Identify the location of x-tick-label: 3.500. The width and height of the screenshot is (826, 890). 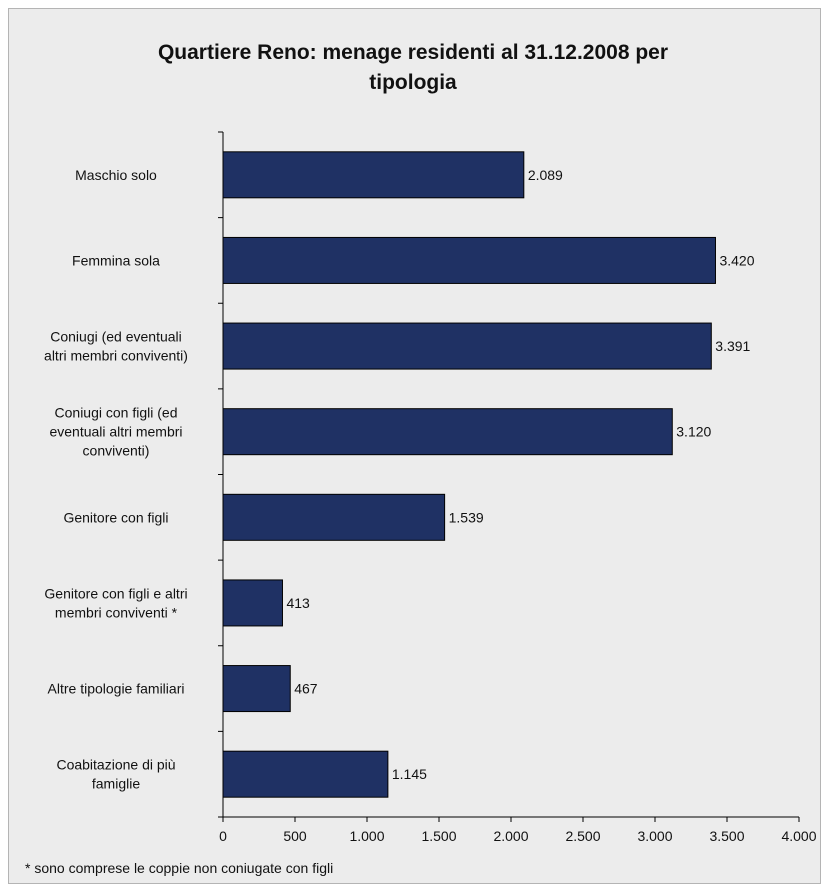
(726, 836).